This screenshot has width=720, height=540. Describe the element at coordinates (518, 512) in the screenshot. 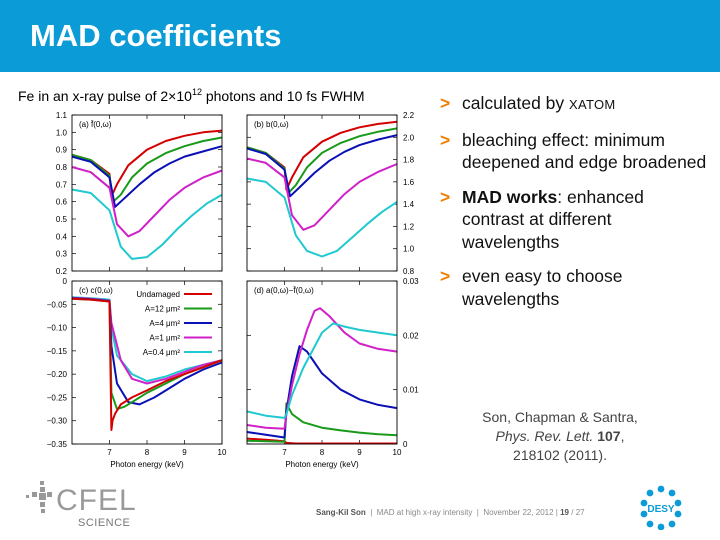

I see `footer-date: November 22, 2012` at that location.